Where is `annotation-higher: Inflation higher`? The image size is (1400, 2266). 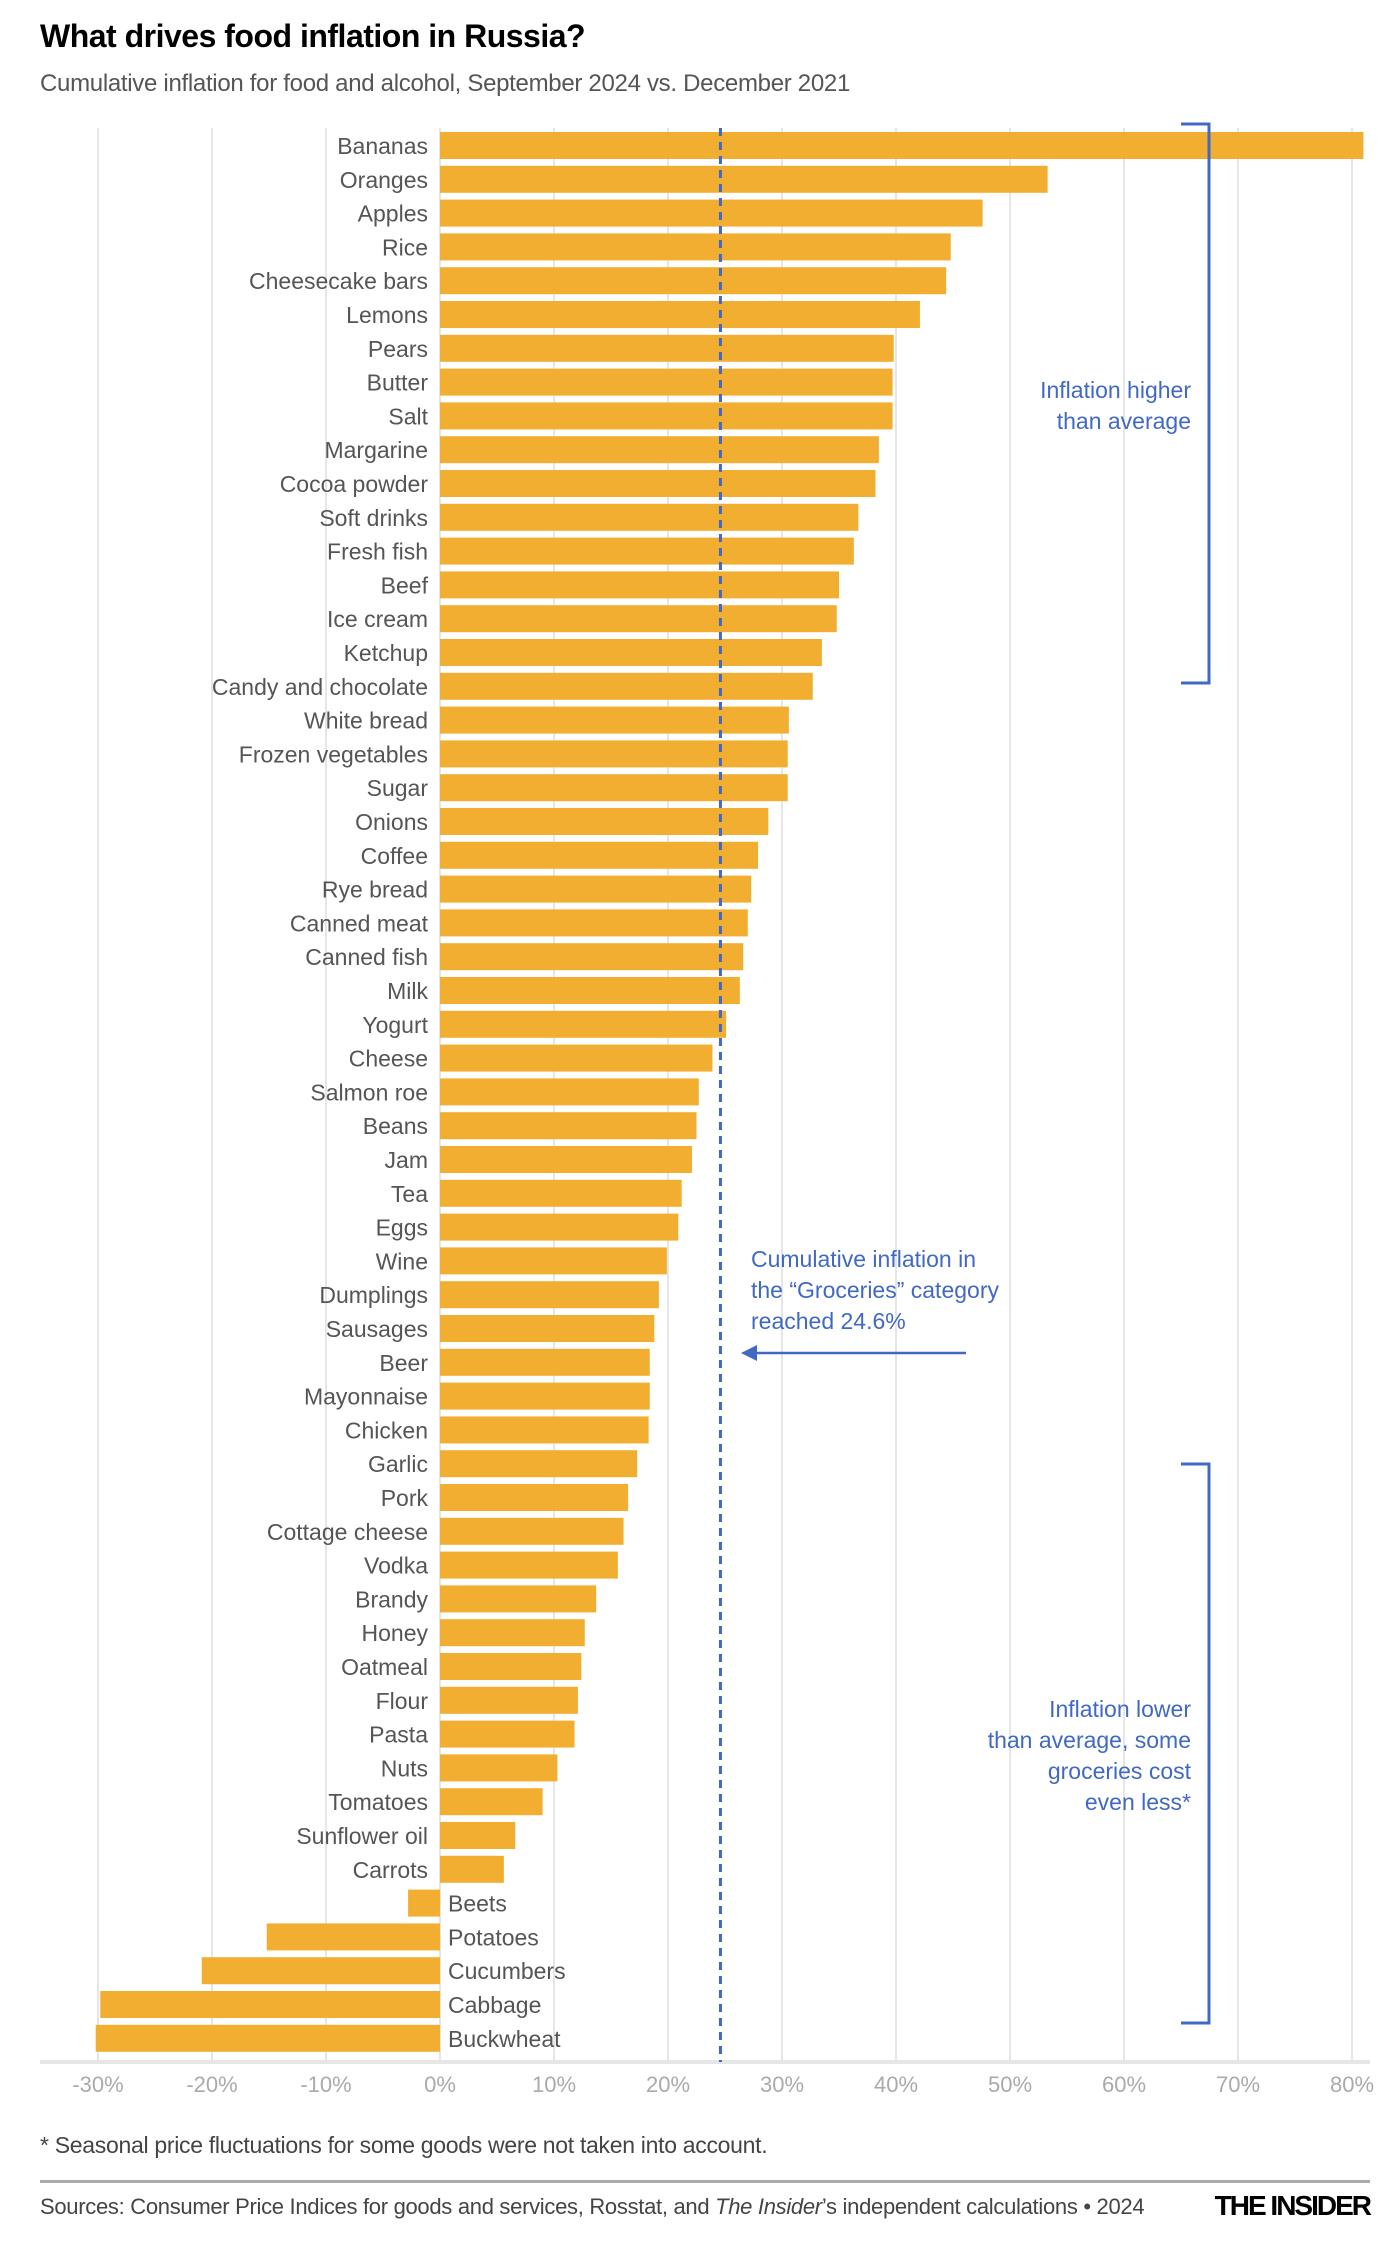
annotation-higher: Inflation higher is located at coordinates (1115, 390).